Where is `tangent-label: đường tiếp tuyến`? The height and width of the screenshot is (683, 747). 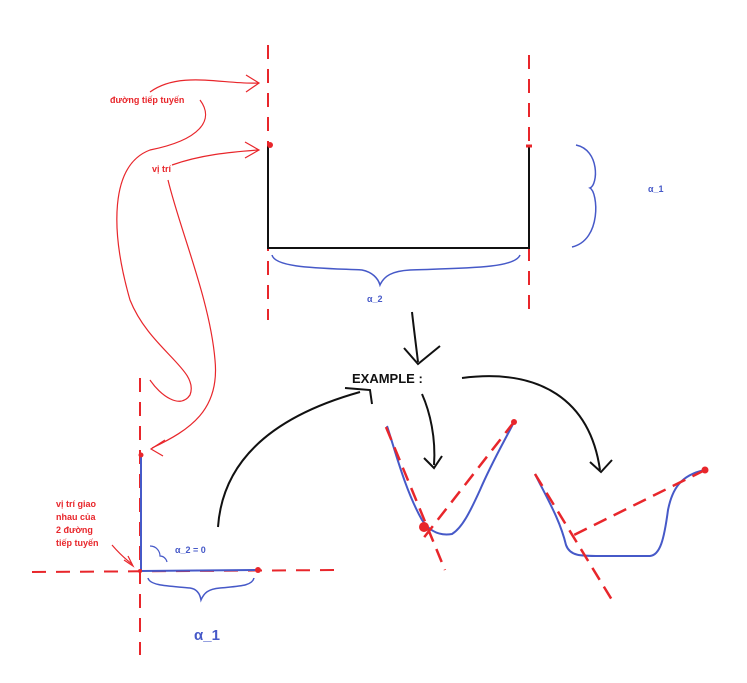
tangent-label: đường tiếp tuyến is located at coordinates (147, 100).